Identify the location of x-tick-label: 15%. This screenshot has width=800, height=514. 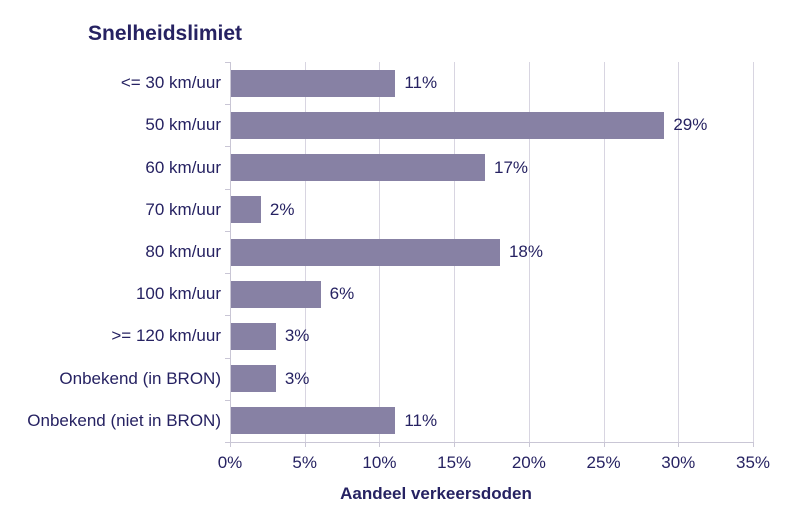
(454, 462).